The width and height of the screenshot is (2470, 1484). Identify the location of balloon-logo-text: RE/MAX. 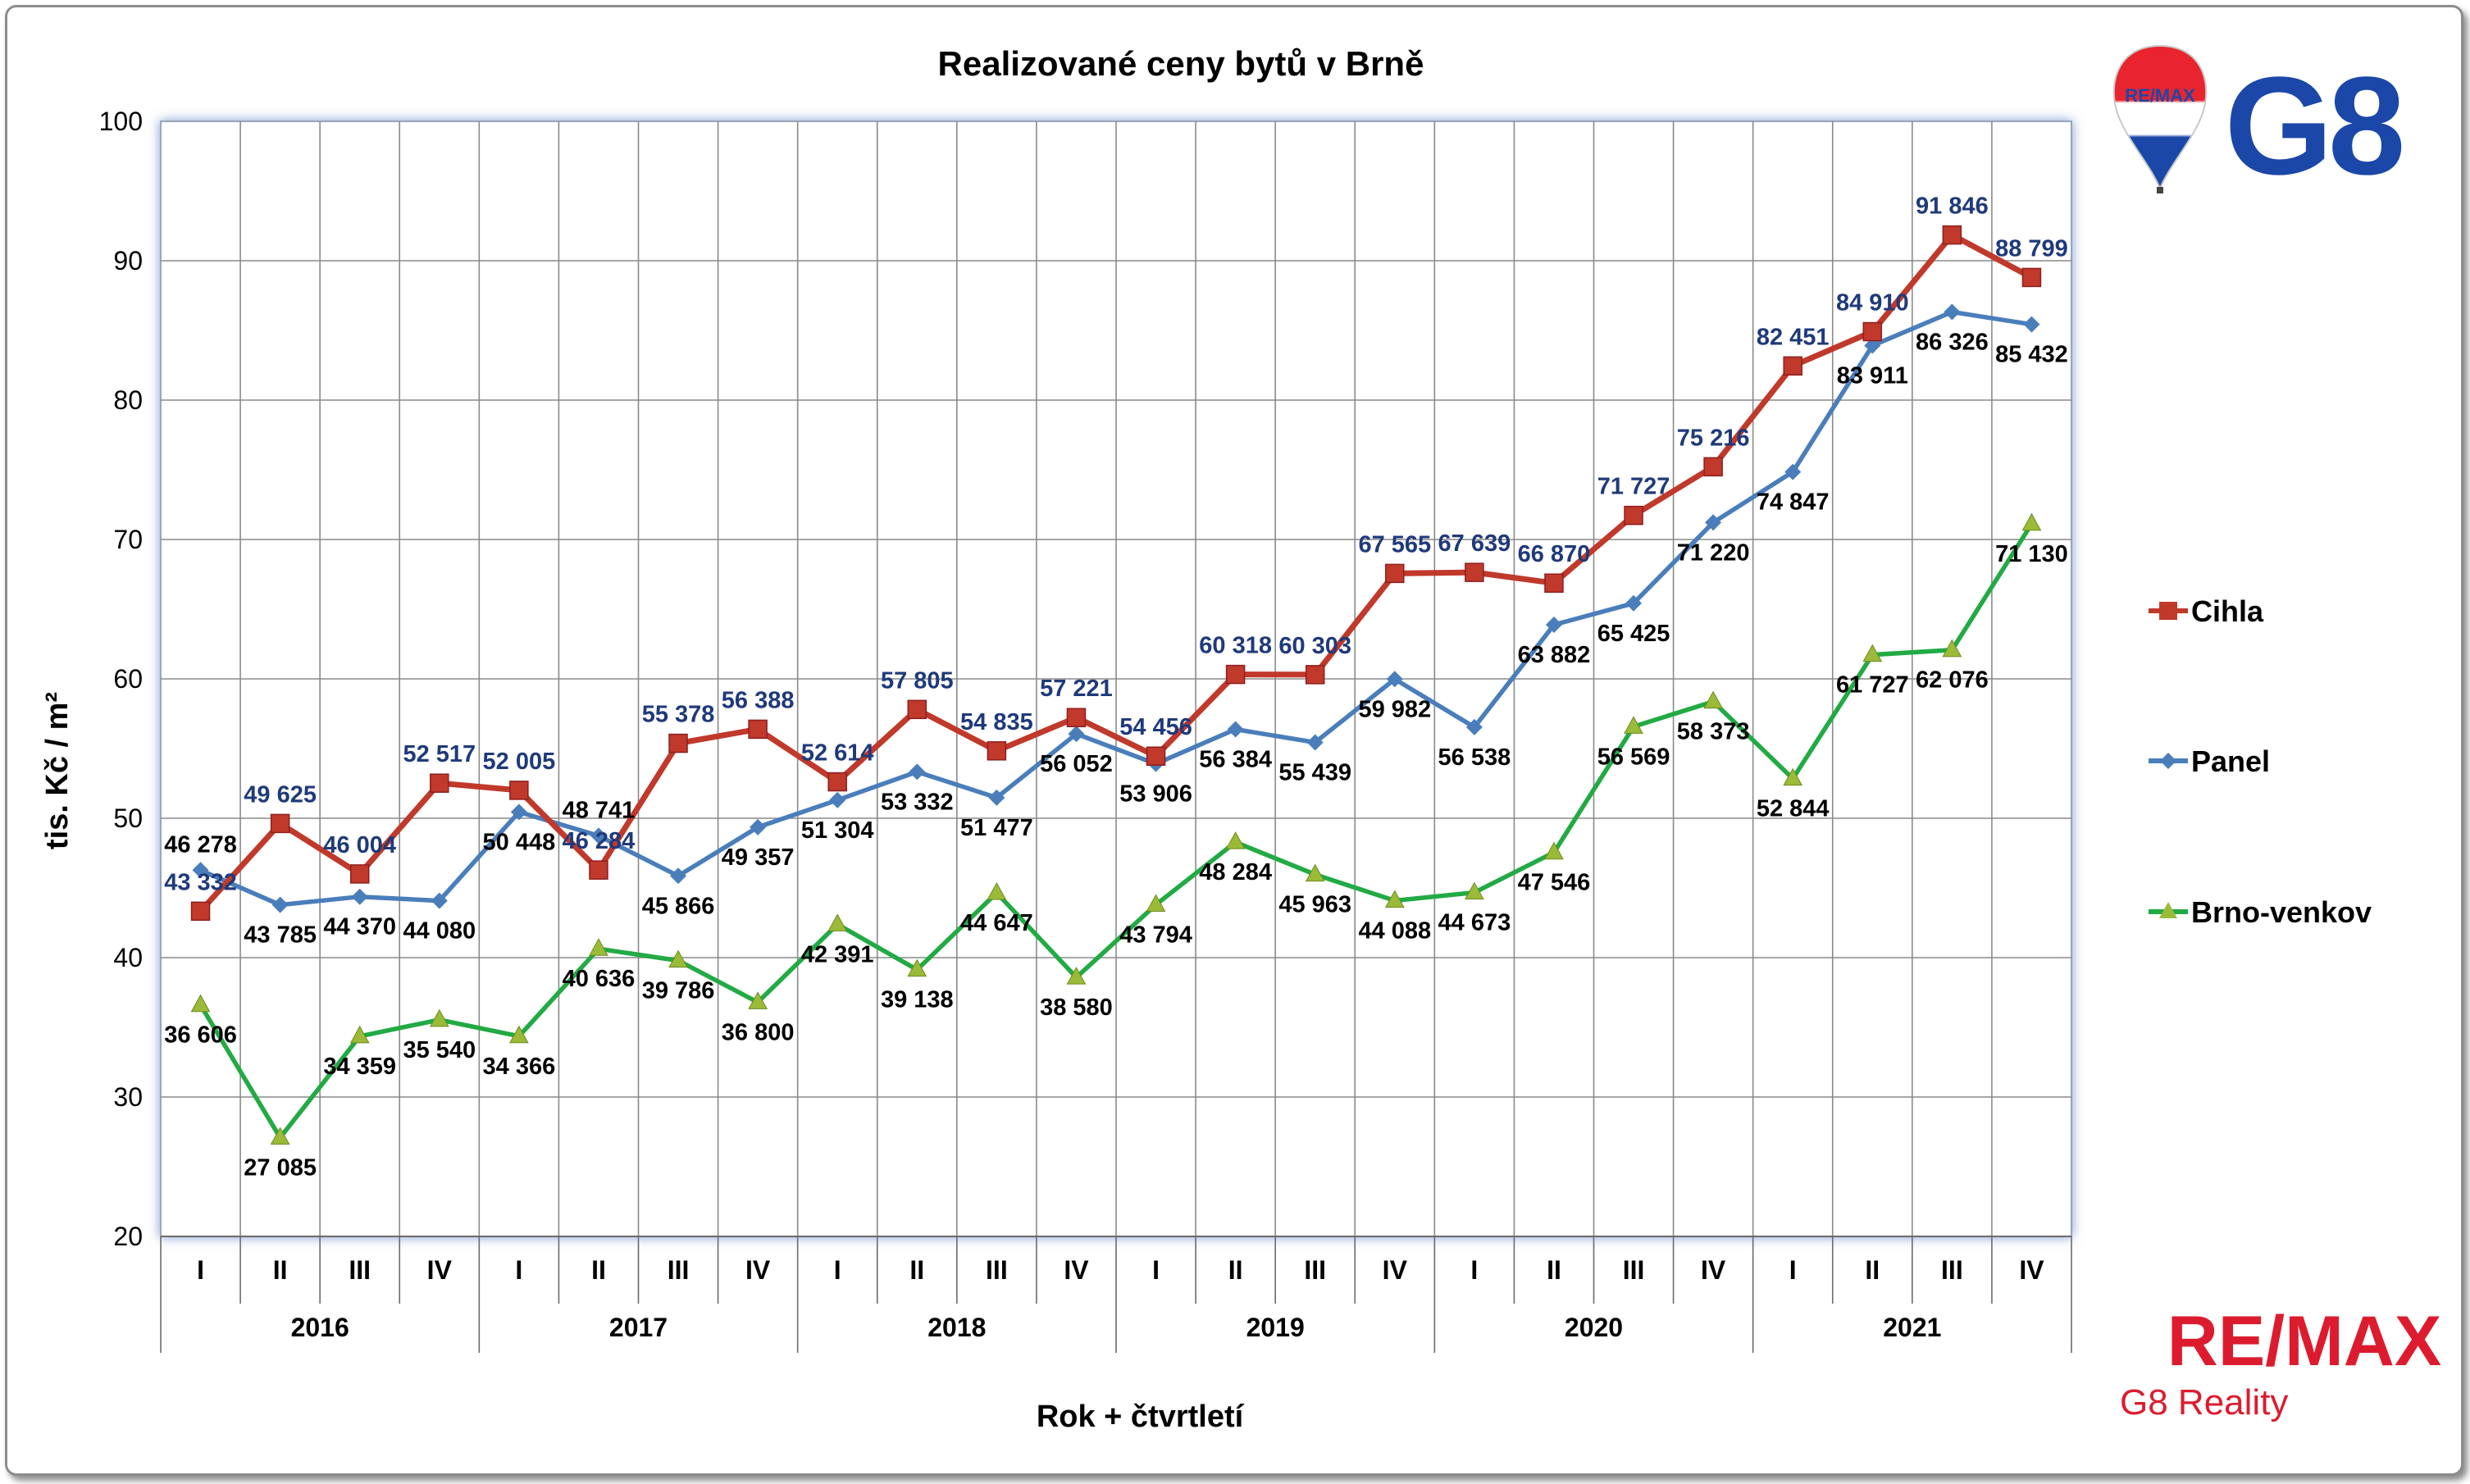
(2160, 95).